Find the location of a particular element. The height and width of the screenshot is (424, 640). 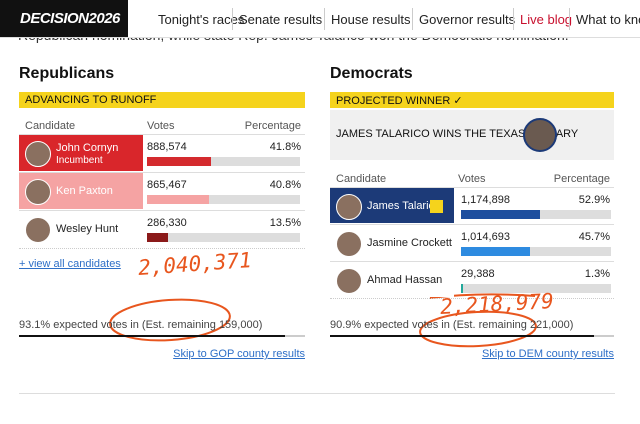

votes: 1,174,898 is located at coordinates (485, 200).